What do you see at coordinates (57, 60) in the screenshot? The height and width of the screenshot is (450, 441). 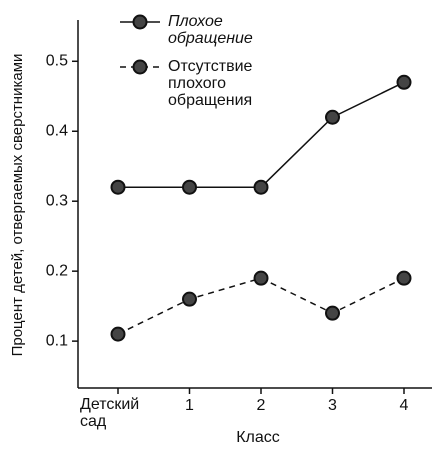 I see `y-tick-label: 0.5` at bounding box center [57, 60].